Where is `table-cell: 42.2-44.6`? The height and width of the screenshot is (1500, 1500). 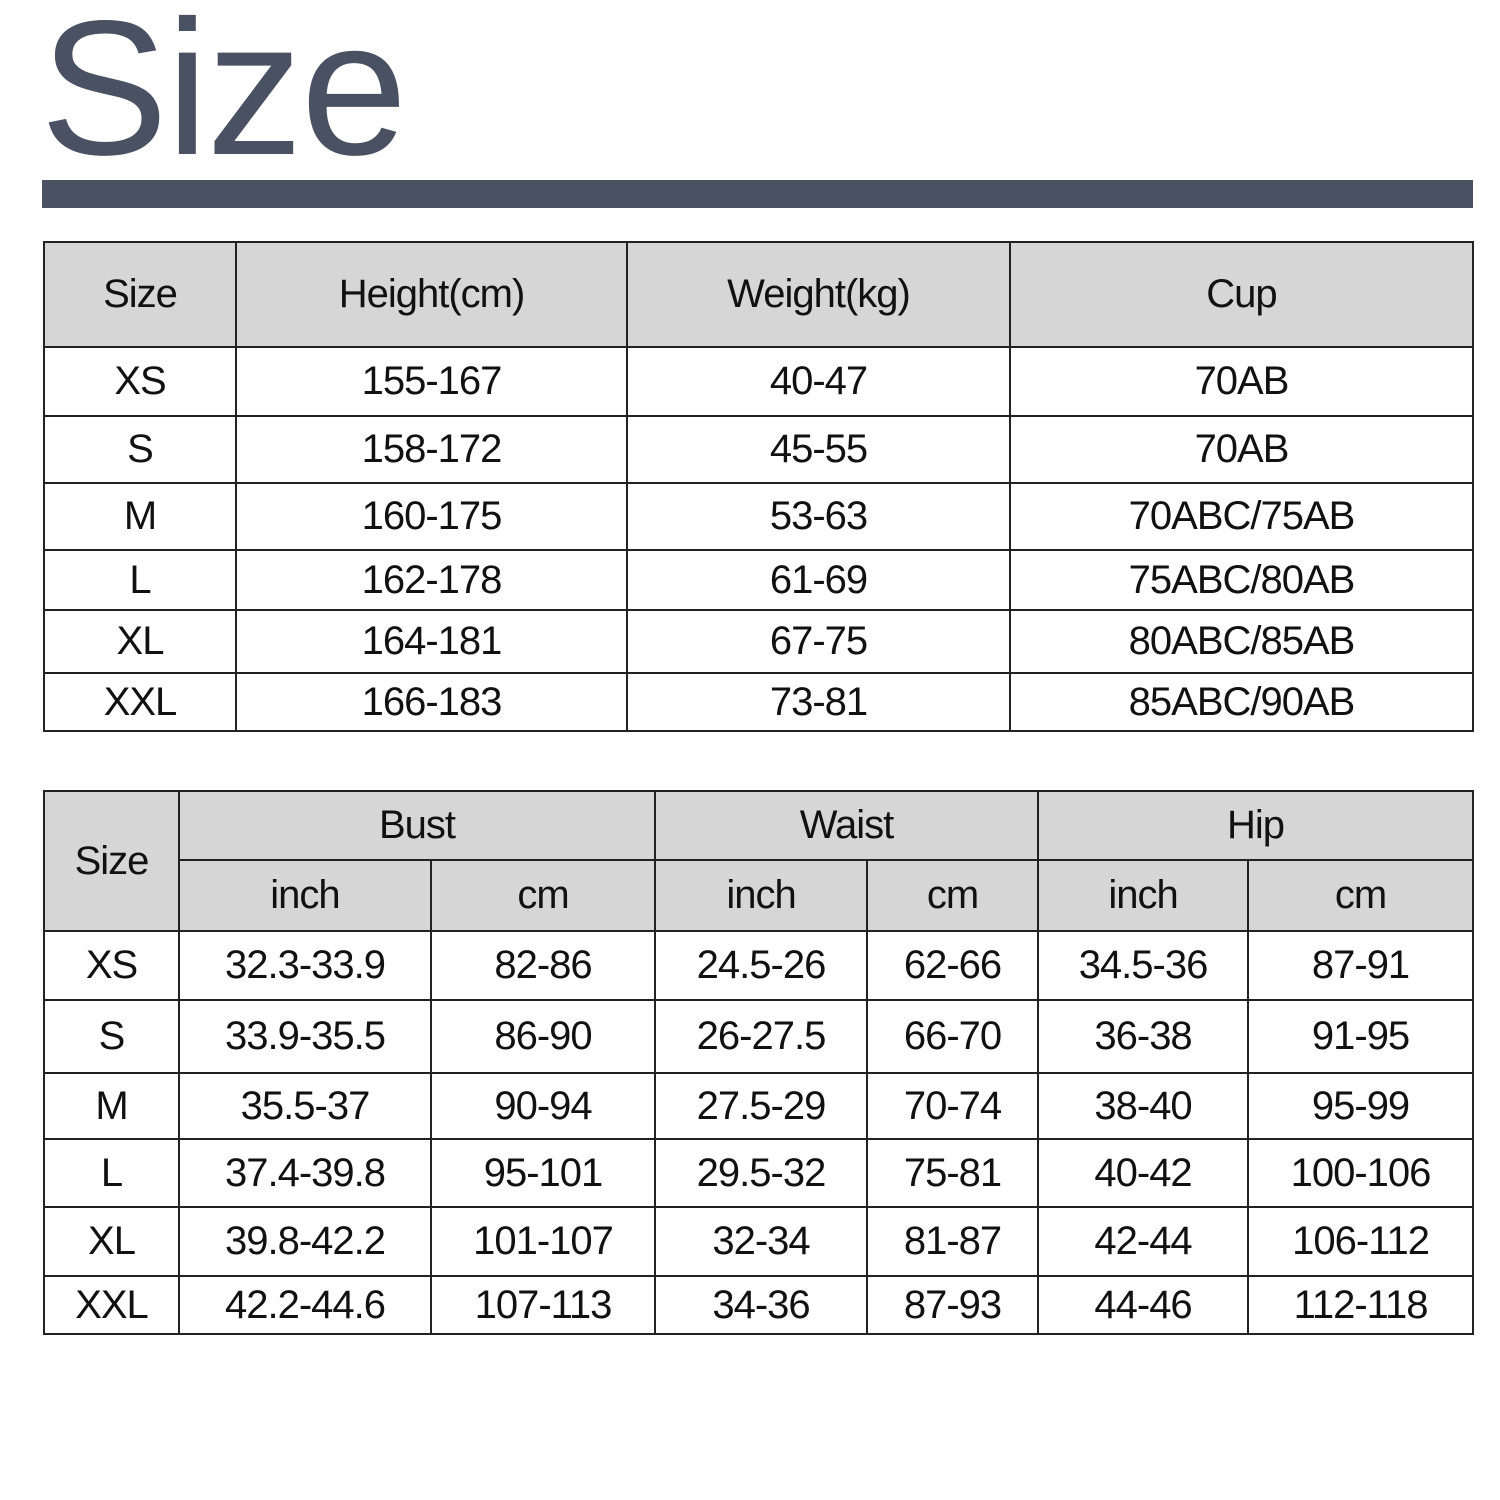
table-cell: 42.2-44.6 is located at coordinates (305, 1305).